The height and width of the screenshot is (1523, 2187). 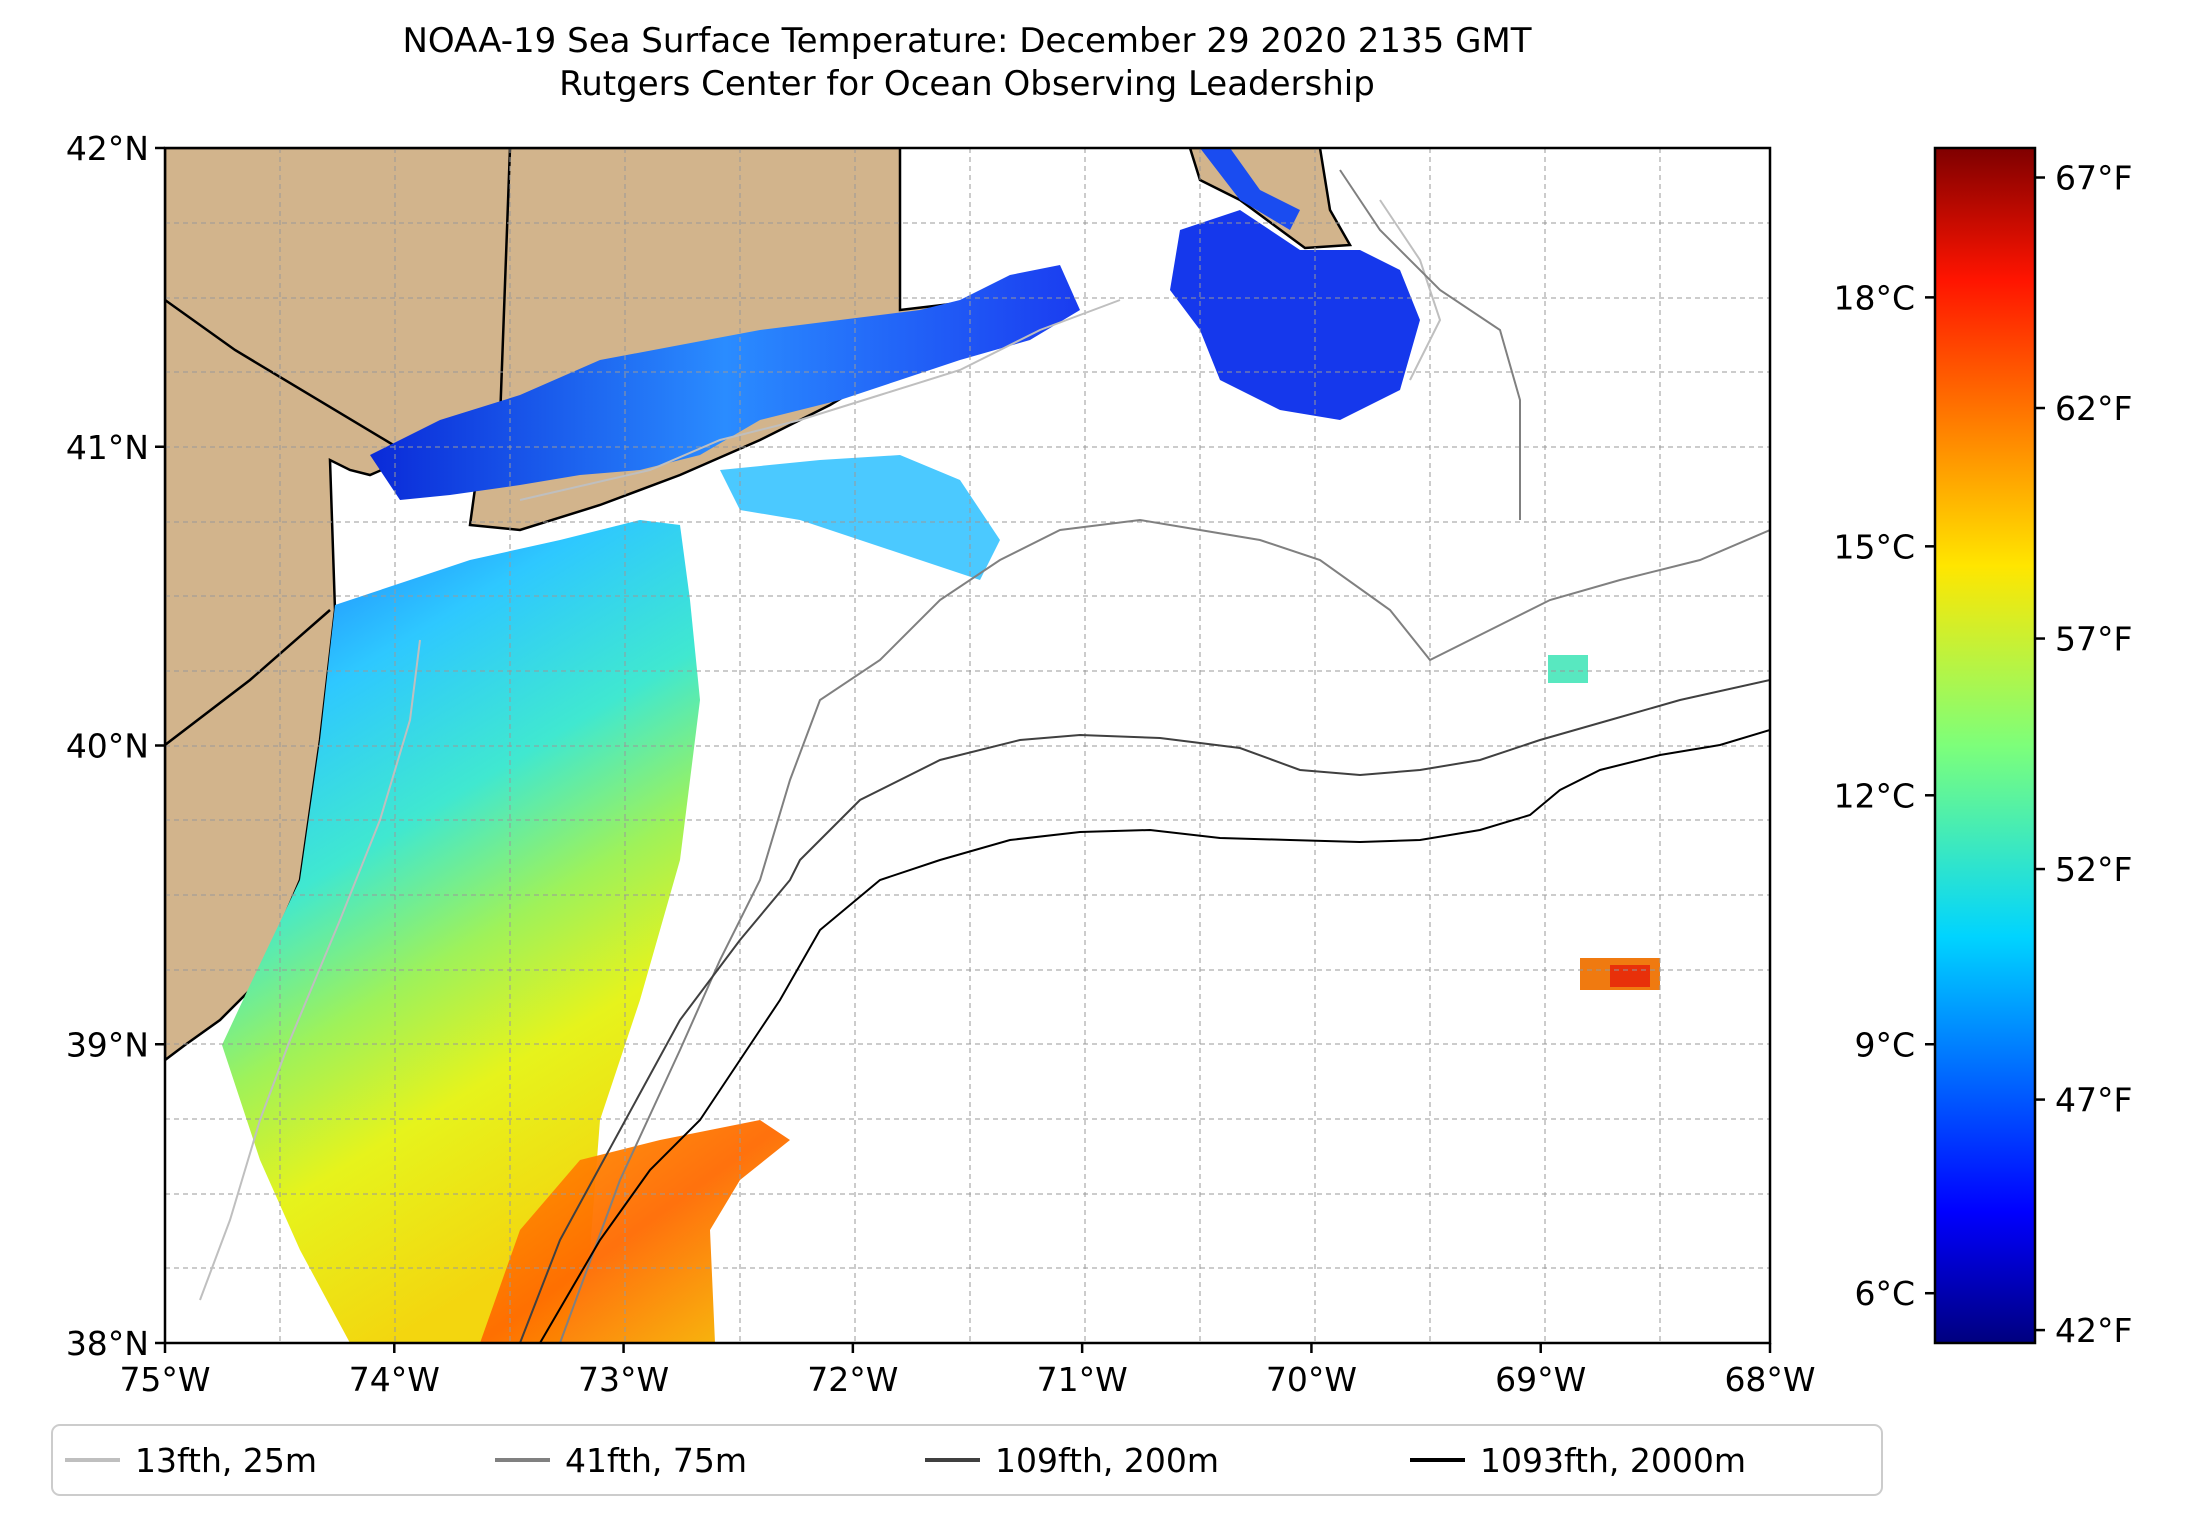 I want to click on celsius-tick-label: 18°C, so click(x=1874, y=297).